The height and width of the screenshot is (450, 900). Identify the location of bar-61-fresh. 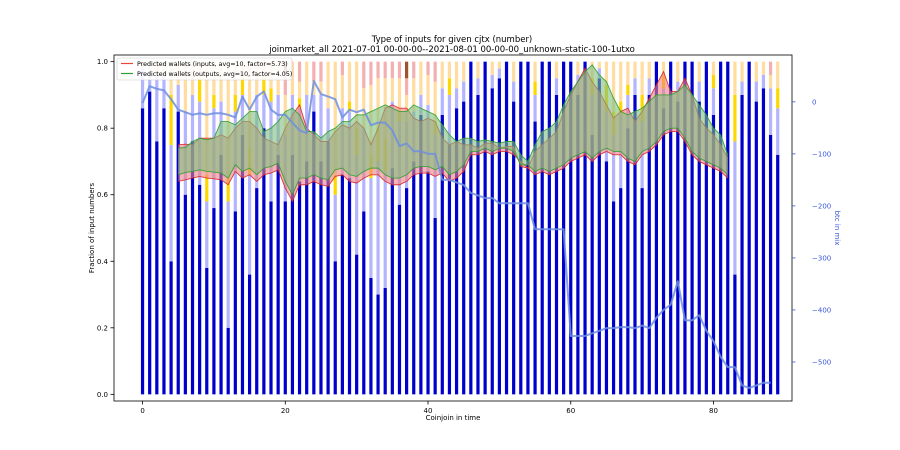
(578, 244).